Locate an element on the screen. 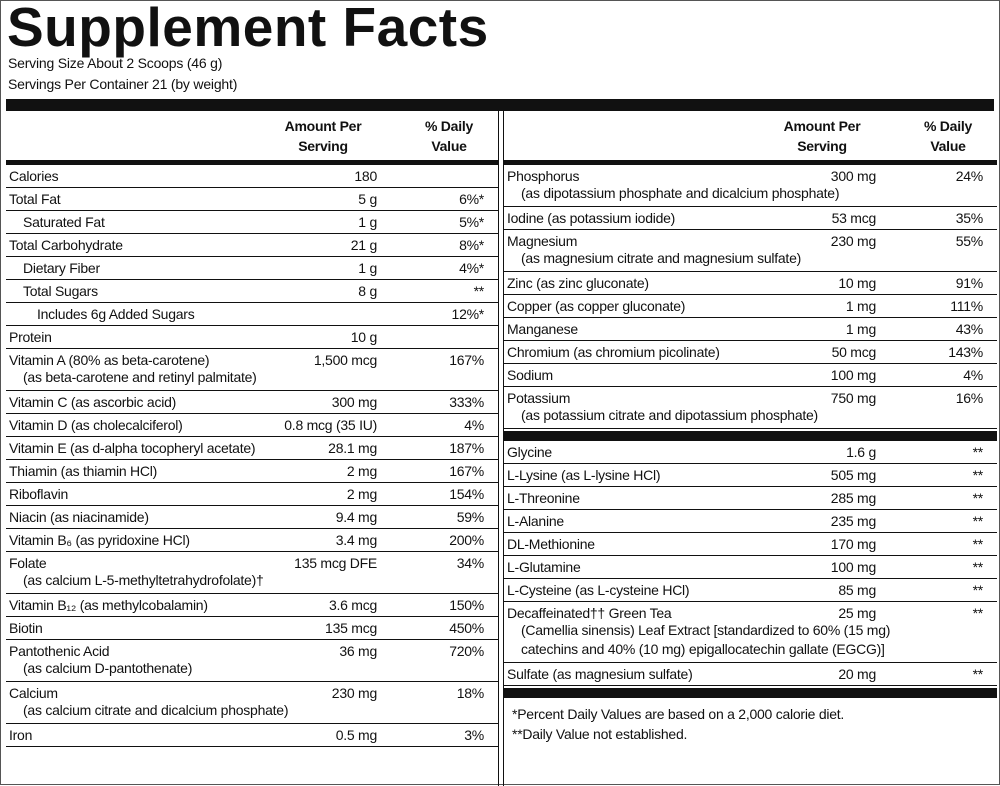  nutrient-name: Total Sugars is located at coordinates (60, 291).